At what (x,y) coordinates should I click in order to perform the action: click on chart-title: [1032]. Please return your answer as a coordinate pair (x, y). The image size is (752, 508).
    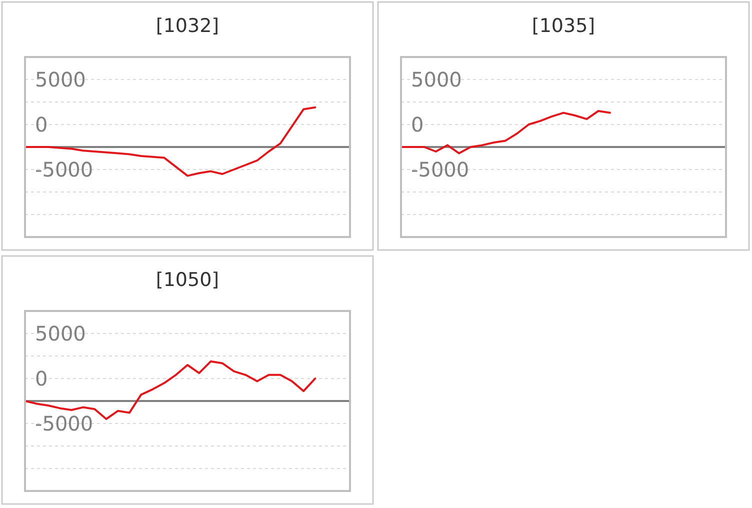
    Looking at the image, I should click on (188, 26).